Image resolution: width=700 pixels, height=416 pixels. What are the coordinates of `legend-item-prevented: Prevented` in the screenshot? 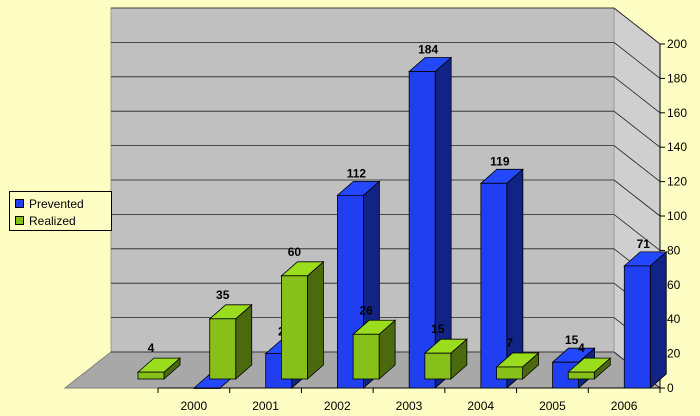 It's located at (62, 203).